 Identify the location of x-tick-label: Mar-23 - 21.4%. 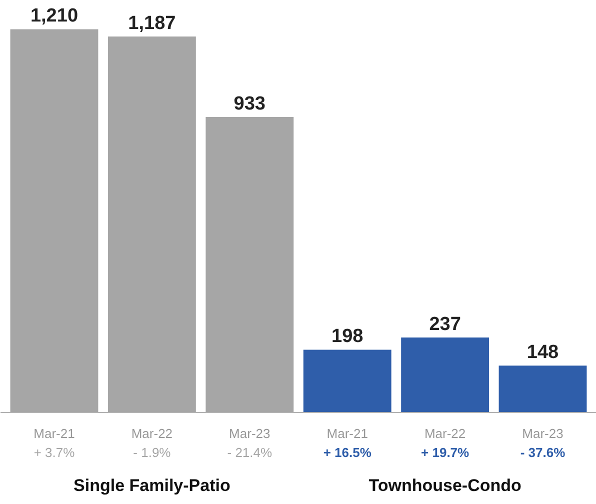
(249, 443).